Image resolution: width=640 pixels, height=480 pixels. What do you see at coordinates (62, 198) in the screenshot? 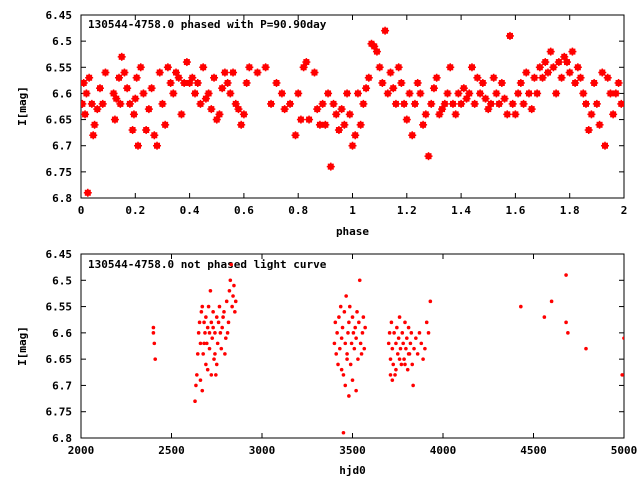
I see `y-tick-label: 6.8` at bounding box center [62, 198].